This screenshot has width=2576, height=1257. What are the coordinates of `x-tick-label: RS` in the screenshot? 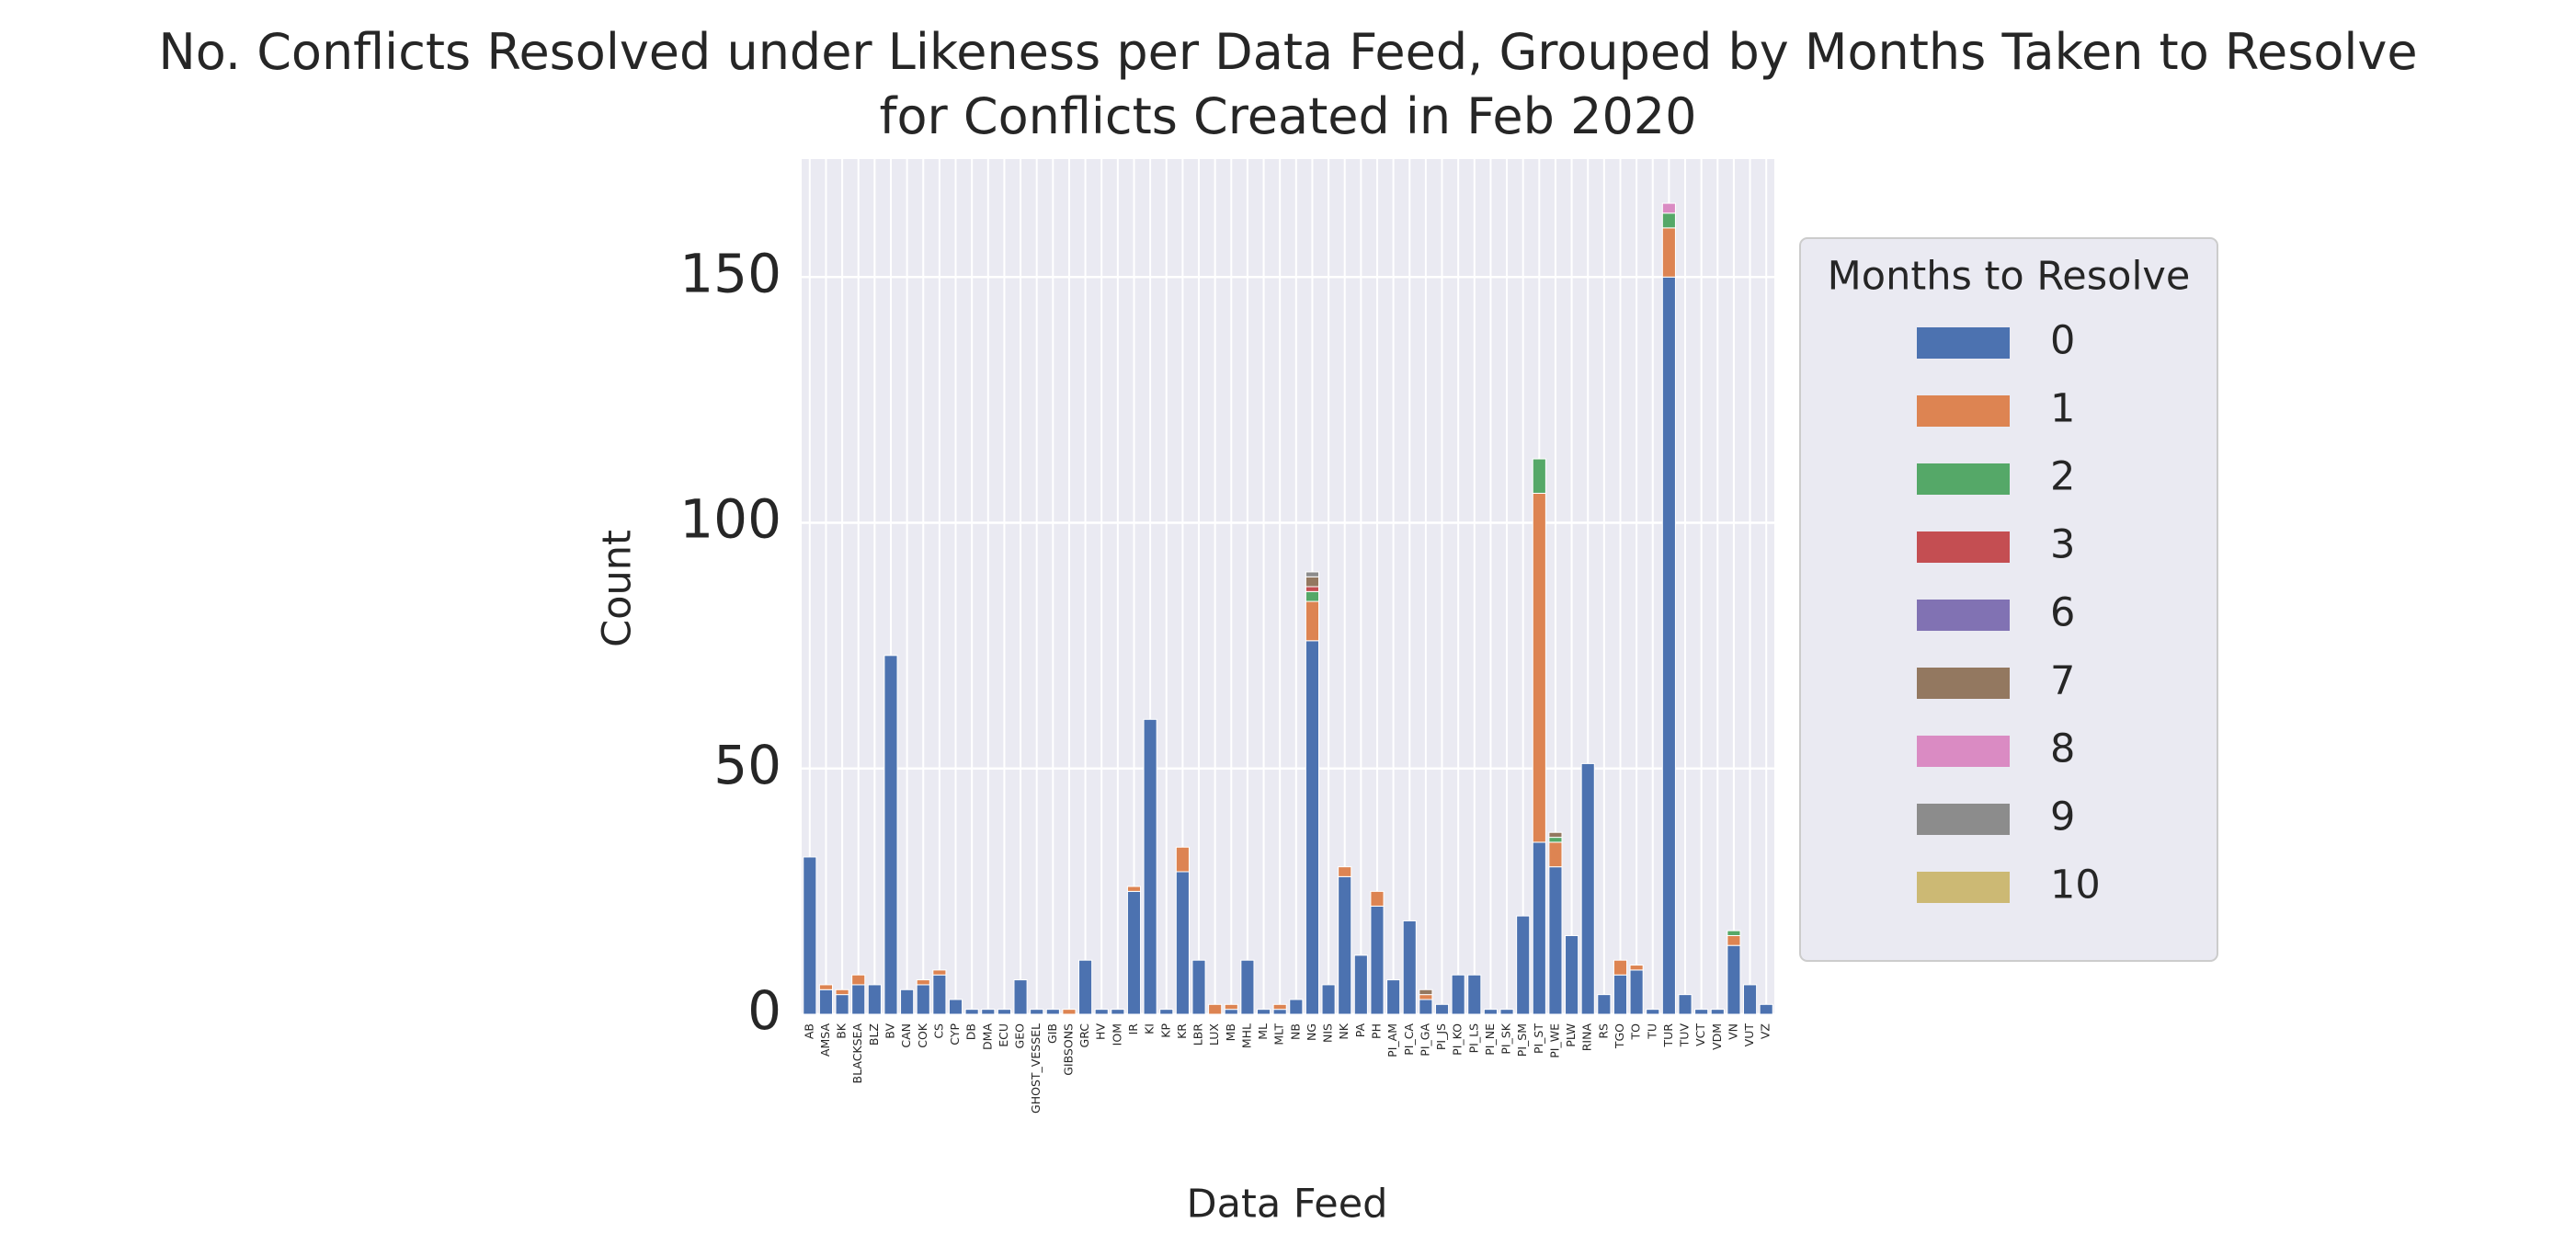 It's located at (1603, 1031).